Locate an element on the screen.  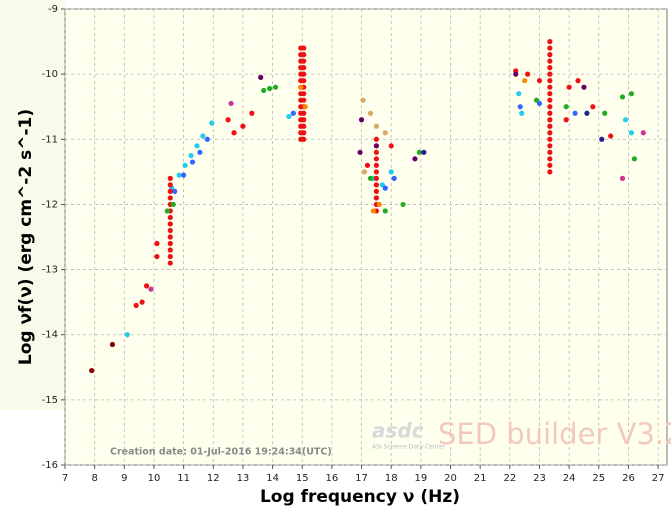
x-axis-label: Log frequency ν (Hz) is located at coordinates (360, 497).